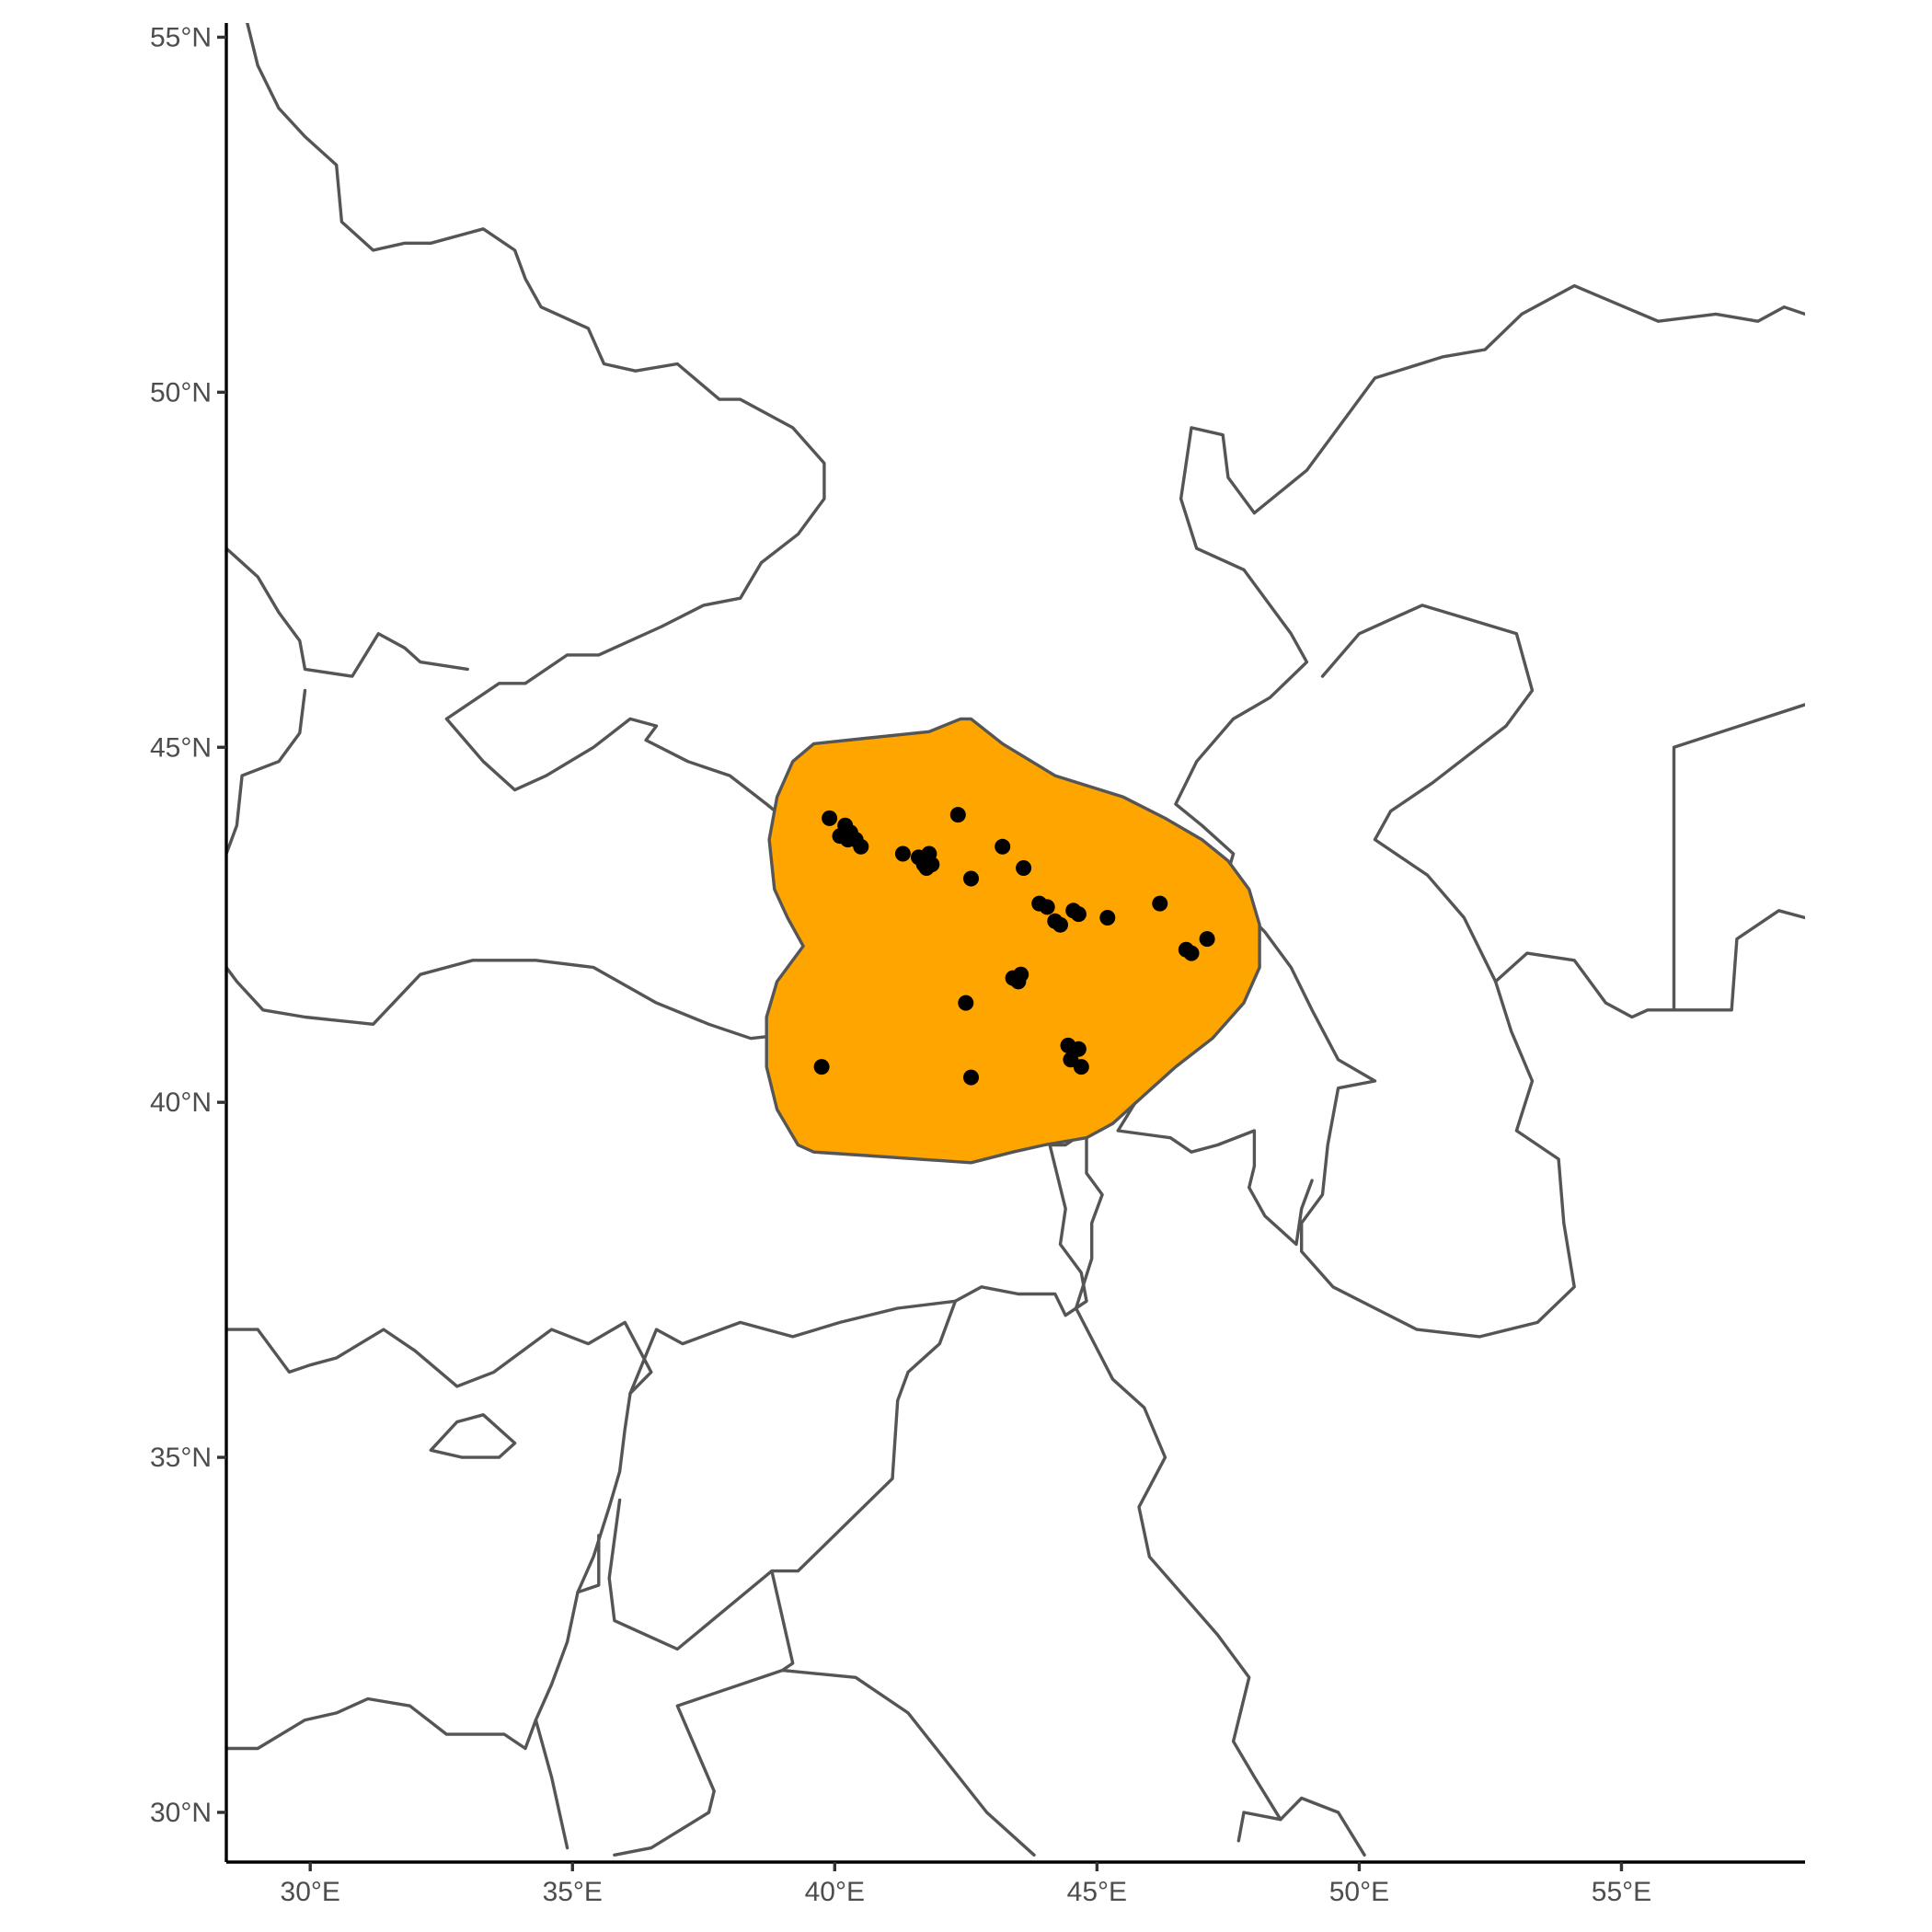 Image resolution: width=1932 pixels, height=1932 pixels. I want to click on y-tick-label: 40°N, so click(181, 1102).